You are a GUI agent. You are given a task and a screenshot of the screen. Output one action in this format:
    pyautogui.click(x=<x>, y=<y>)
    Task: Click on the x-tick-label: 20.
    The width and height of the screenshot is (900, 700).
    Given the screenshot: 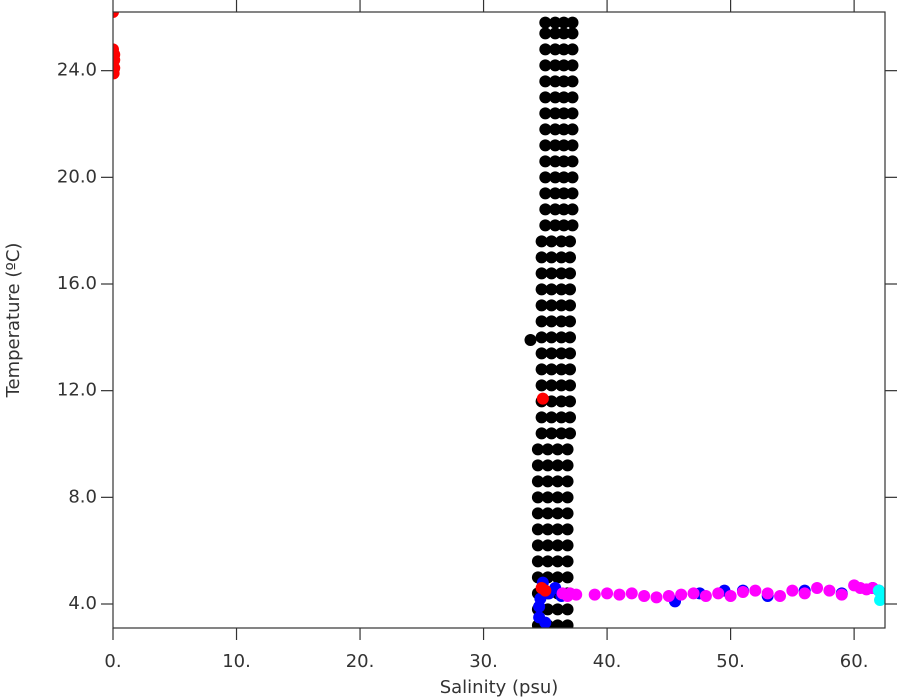 What is the action you would take?
    pyautogui.click(x=360, y=661)
    